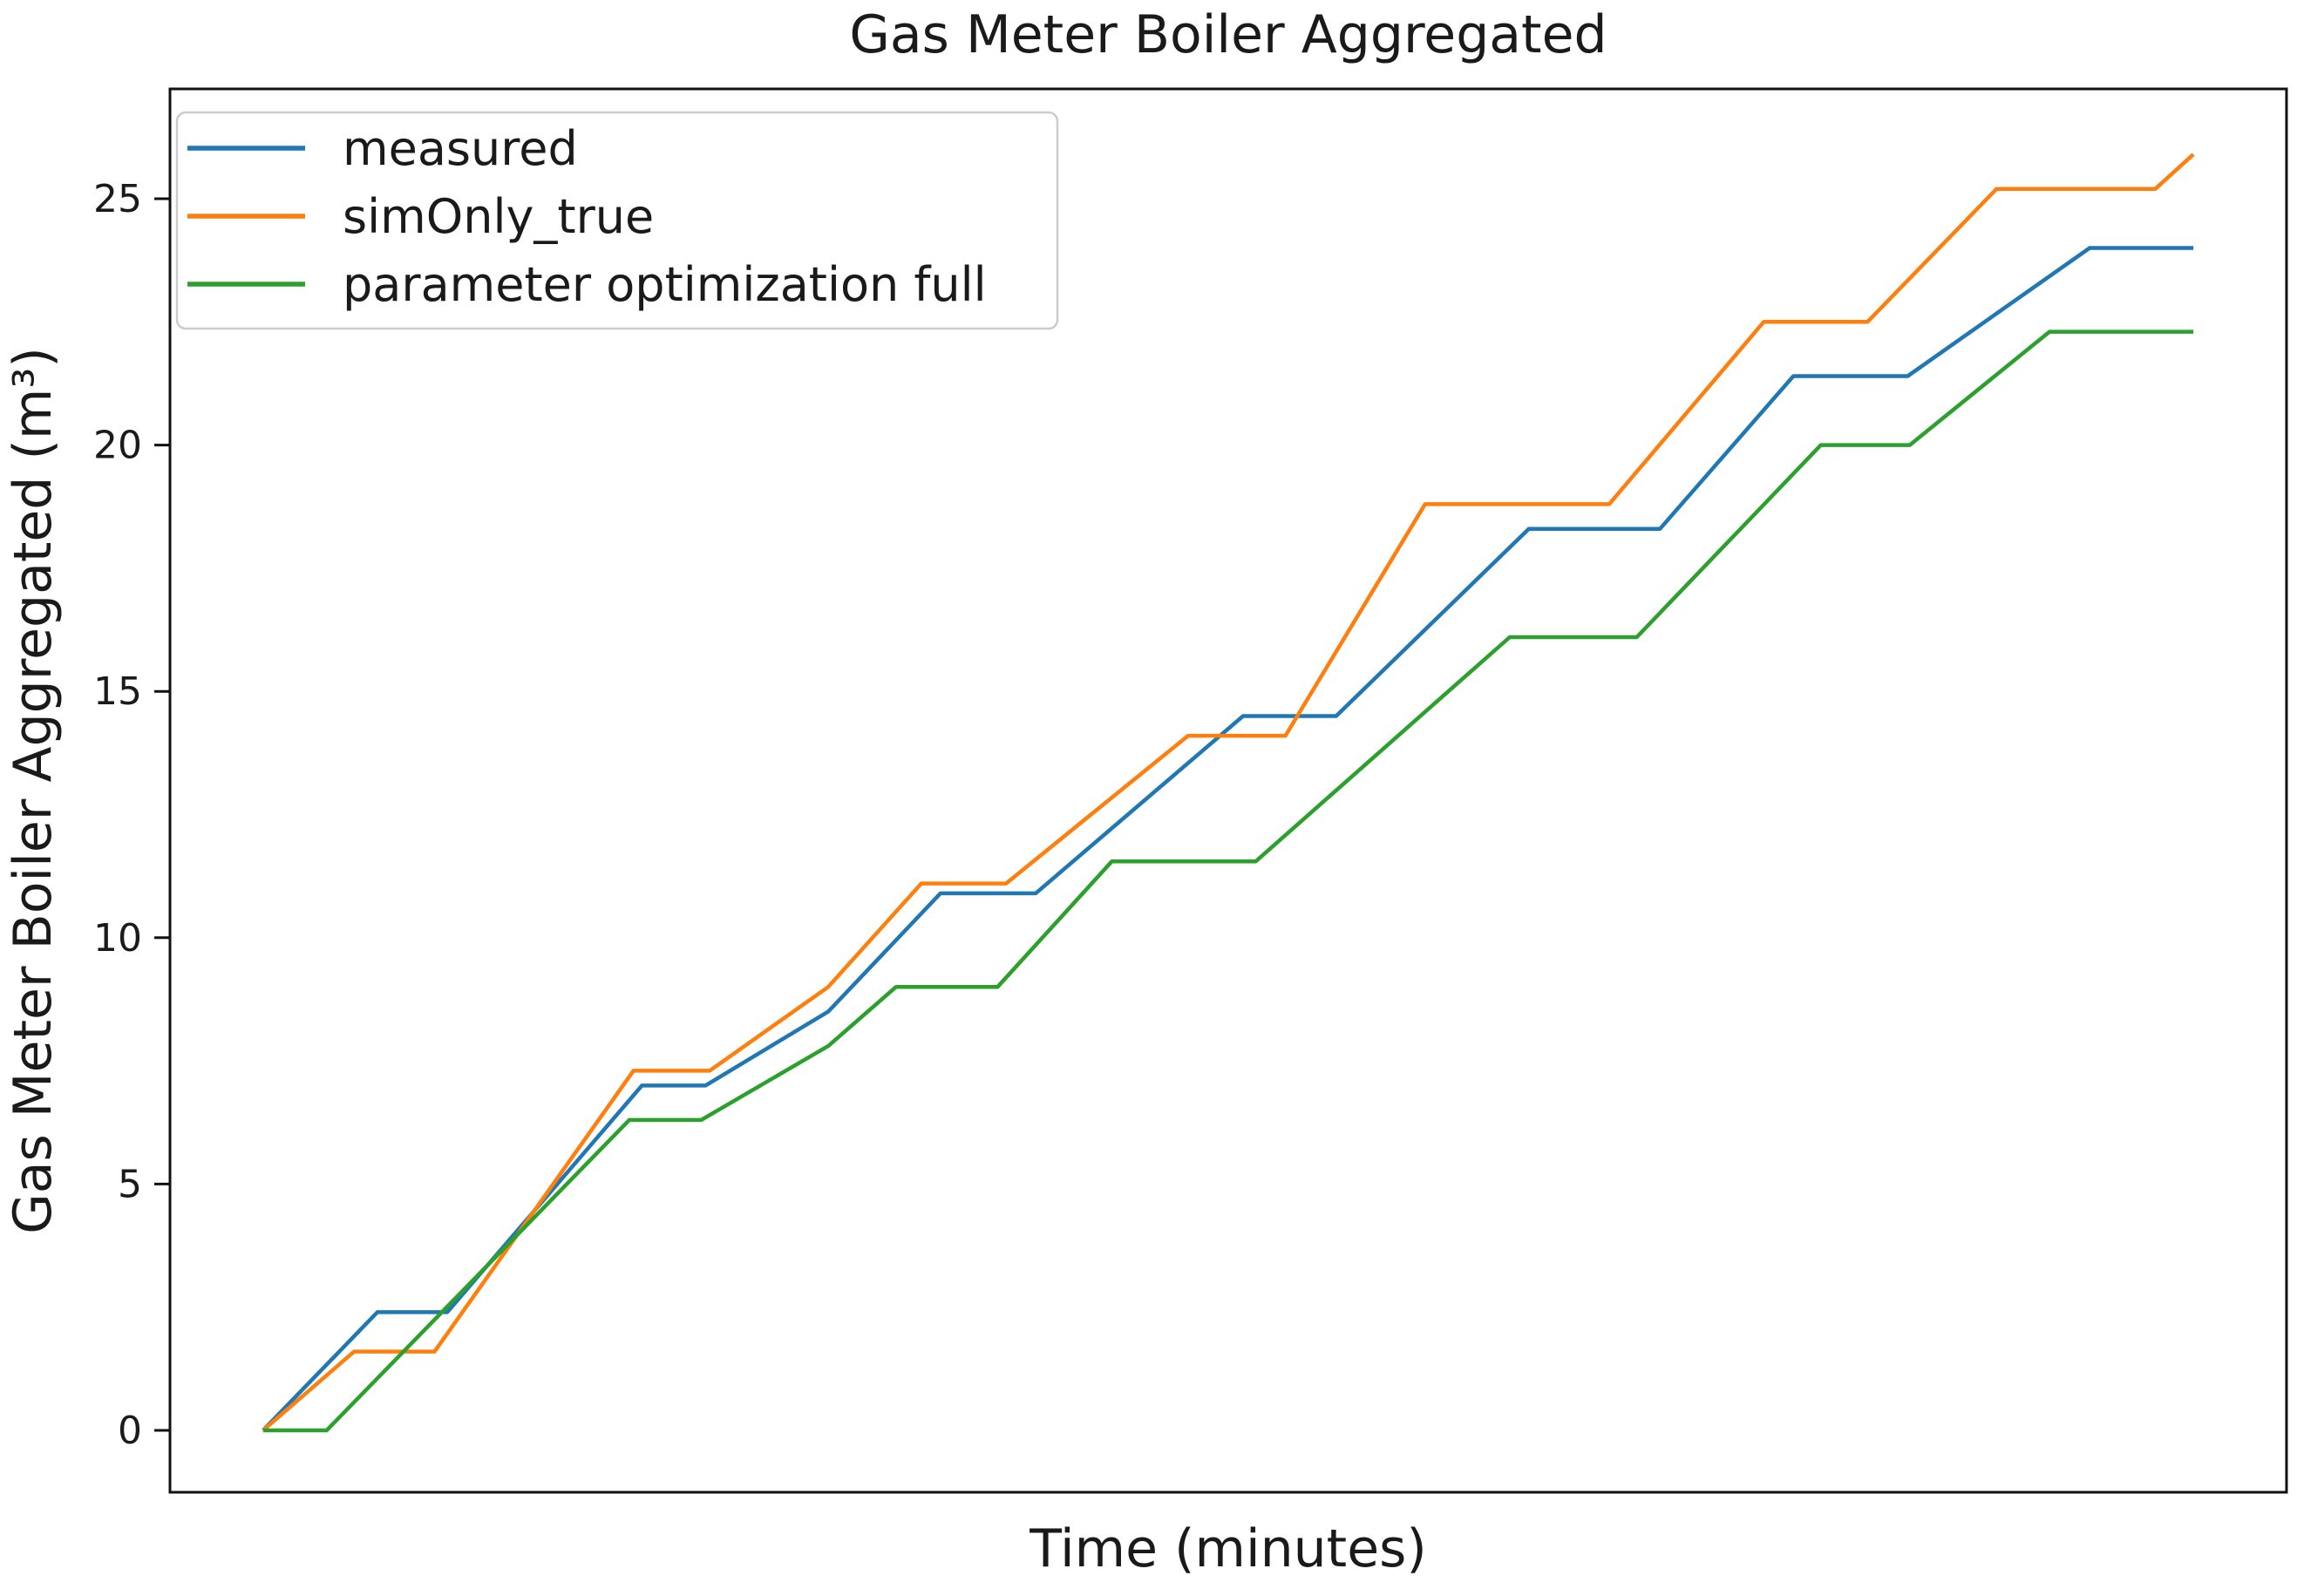 Image resolution: width=2324 pixels, height=1589 pixels. I want to click on y-tick-label: 0, so click(130, 1431).